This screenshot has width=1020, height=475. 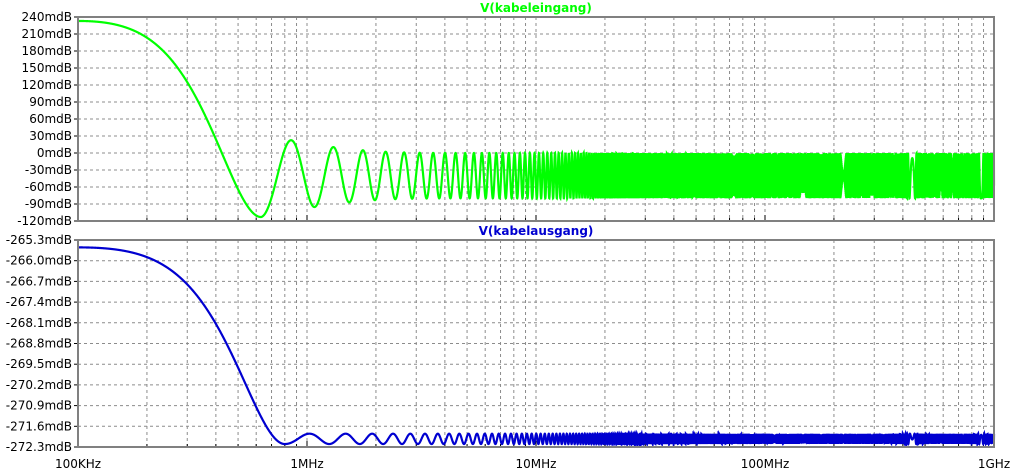 I want to click on y-tick-label: -268.8mdB, so click(x=39, y=344).